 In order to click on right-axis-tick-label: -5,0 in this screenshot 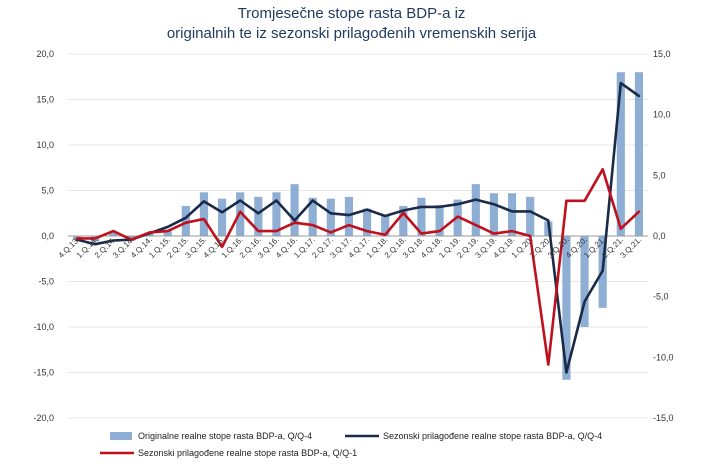, I will do `click(661, 297)`.